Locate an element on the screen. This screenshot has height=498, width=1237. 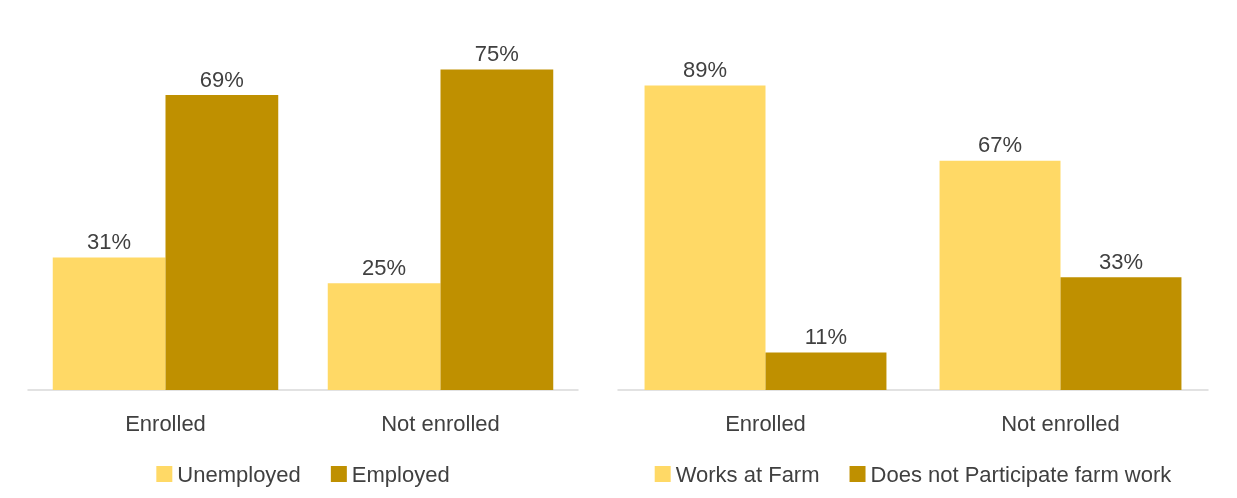
legend-label: Does not Participate farm work is located at coordinates (1021, 474).